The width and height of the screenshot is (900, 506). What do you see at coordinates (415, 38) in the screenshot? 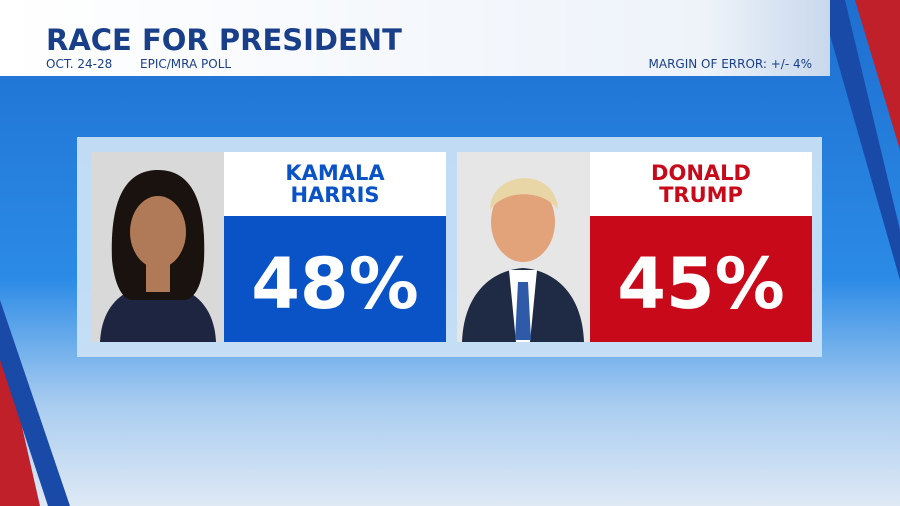
I see `header-band` at bounding box center [415, 38].